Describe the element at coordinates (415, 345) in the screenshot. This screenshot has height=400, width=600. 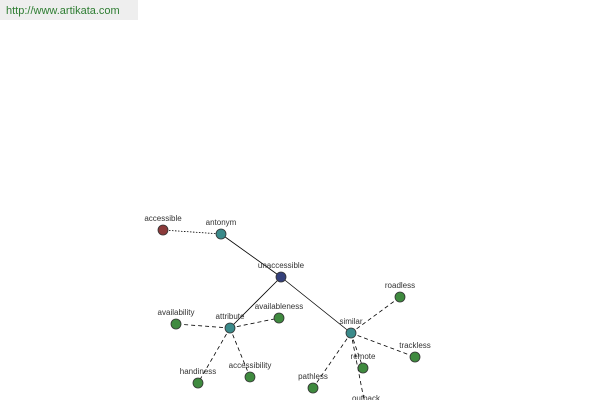
I see `node-label: trackless` at that location.